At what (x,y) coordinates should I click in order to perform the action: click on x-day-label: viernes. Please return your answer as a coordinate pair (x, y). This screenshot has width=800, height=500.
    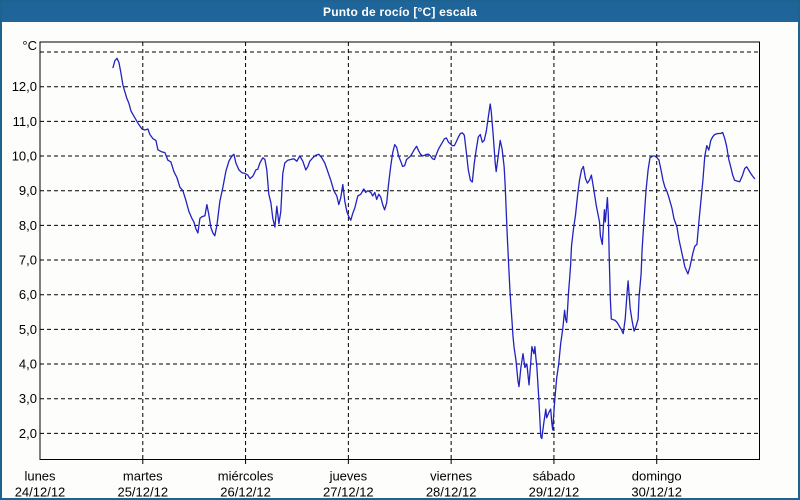
    Looking at the image, I should click on (451, 476).